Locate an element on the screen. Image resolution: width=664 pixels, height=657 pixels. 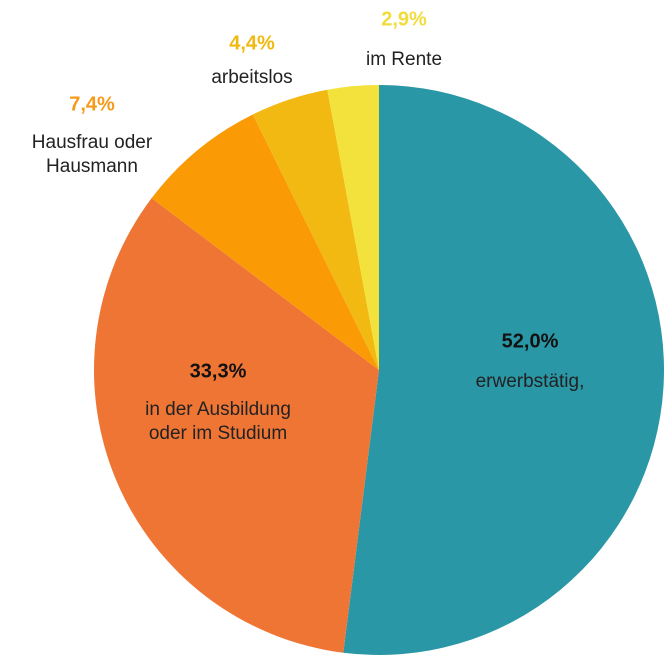
category-label: in der Ausbildung oder im Studium is located at coordinates (218, 421).